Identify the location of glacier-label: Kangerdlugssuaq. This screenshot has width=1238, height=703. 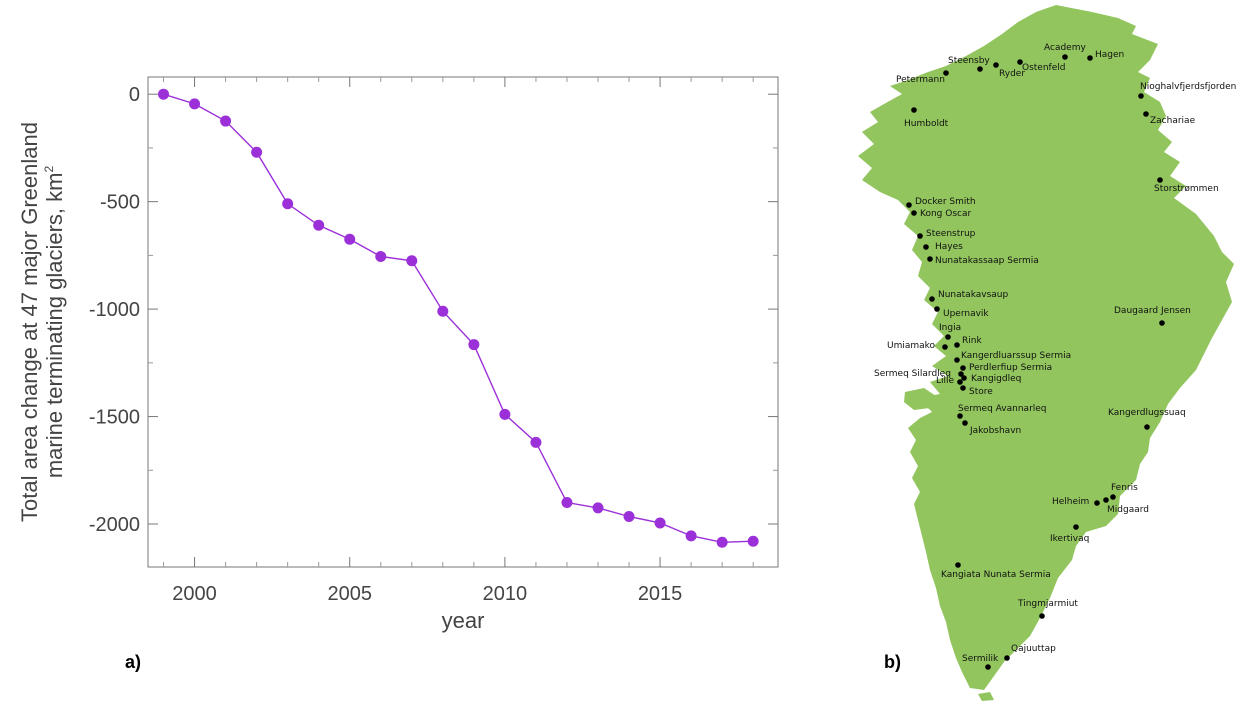
(1147, 413).